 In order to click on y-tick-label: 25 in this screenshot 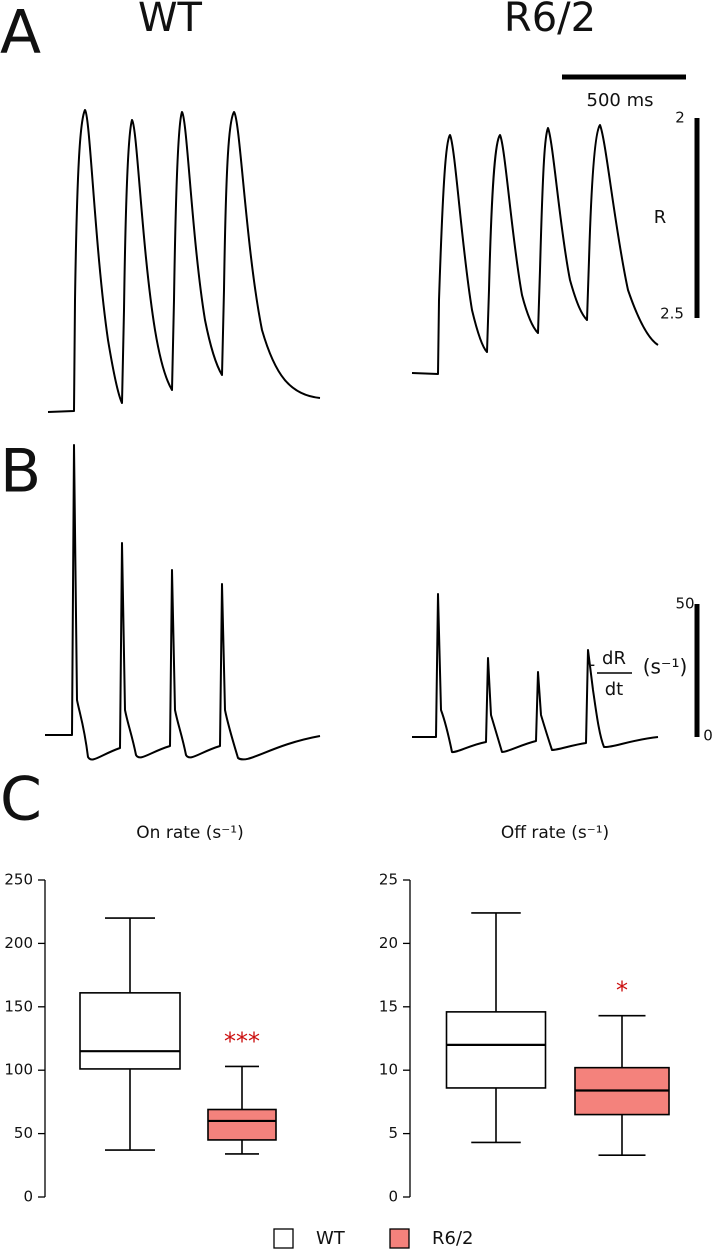, I will do `click(388, 880)`.